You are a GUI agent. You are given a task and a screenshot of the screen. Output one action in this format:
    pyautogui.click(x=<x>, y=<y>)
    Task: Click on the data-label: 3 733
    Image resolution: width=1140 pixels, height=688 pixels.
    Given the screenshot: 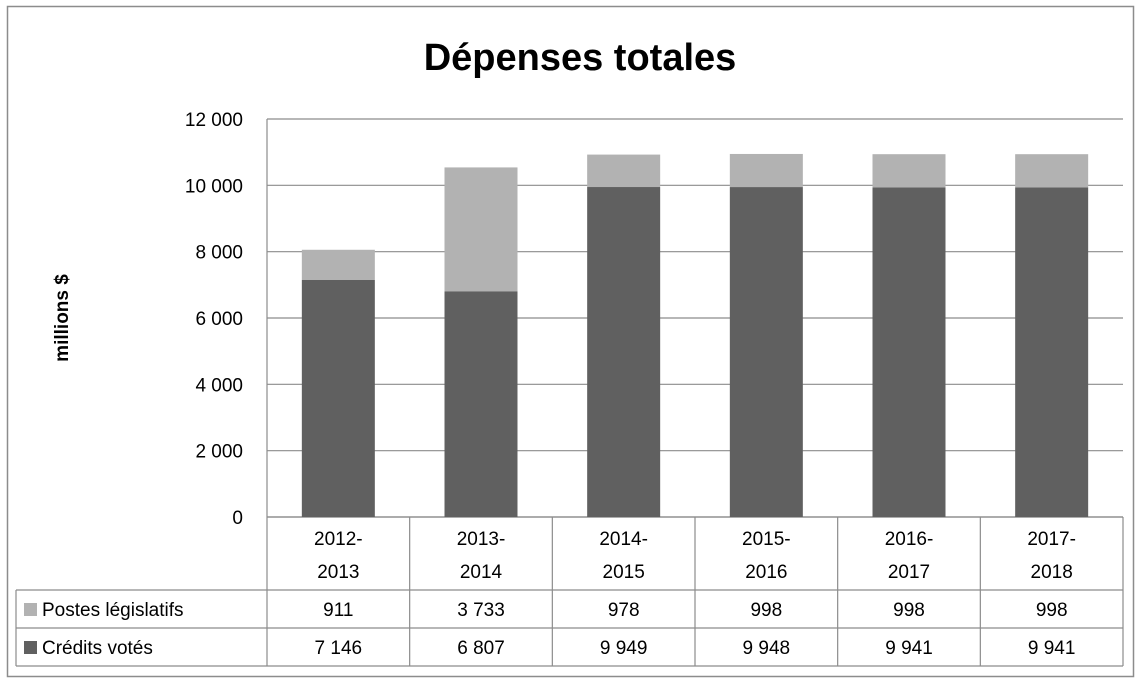 What is the action you would take?
    pyautogui.click(x=481, y=610)
    